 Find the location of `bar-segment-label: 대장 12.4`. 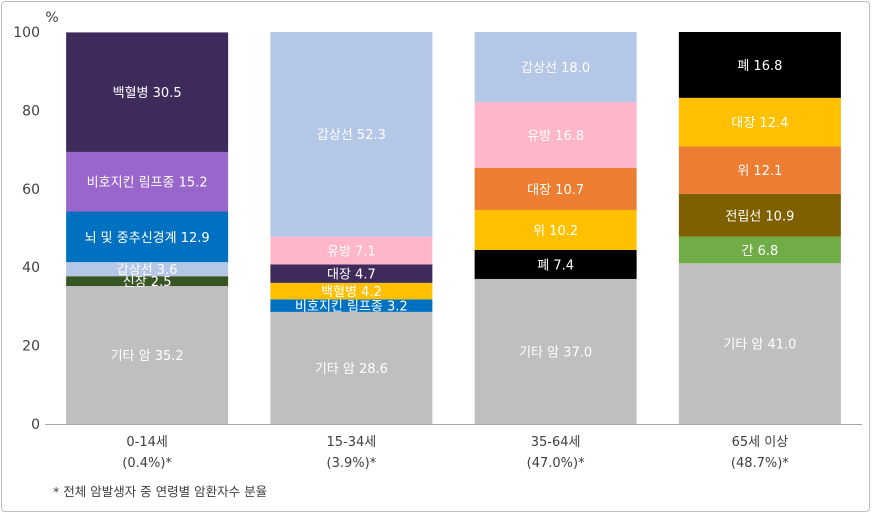

bar-segment-label: 대장 12.4 is located at coordinates (759, 123).